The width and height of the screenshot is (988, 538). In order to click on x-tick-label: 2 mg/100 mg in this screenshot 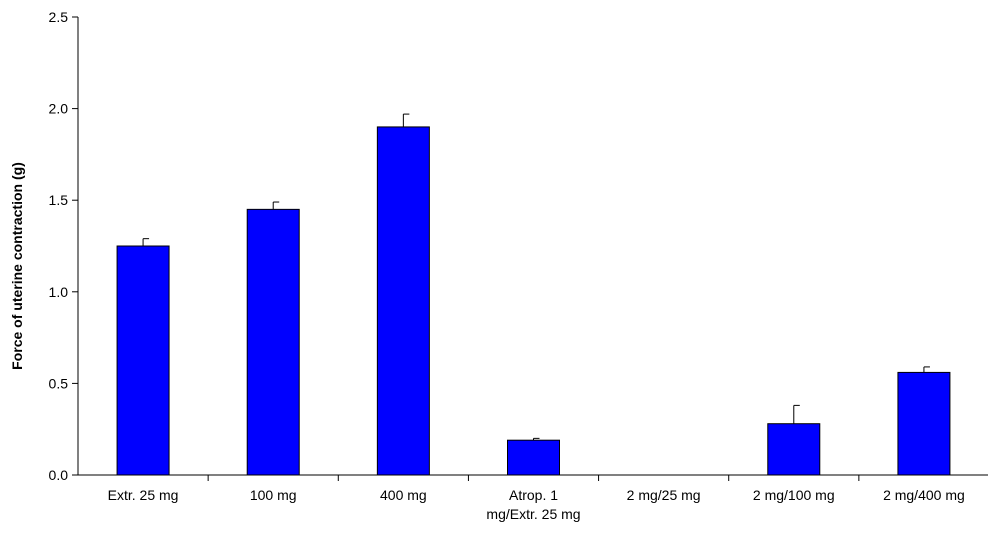, I will do `click(794, 495)`.